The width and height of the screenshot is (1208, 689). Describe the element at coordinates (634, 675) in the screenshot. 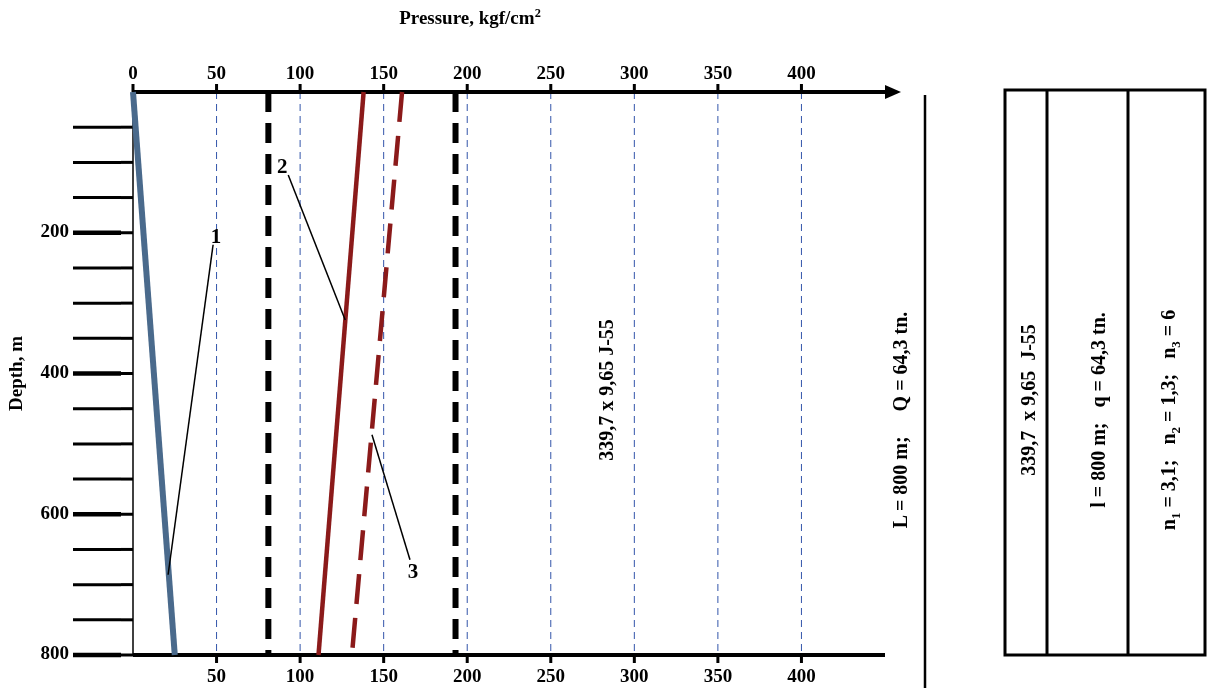

I see `x-tick-label: 300` at that location.